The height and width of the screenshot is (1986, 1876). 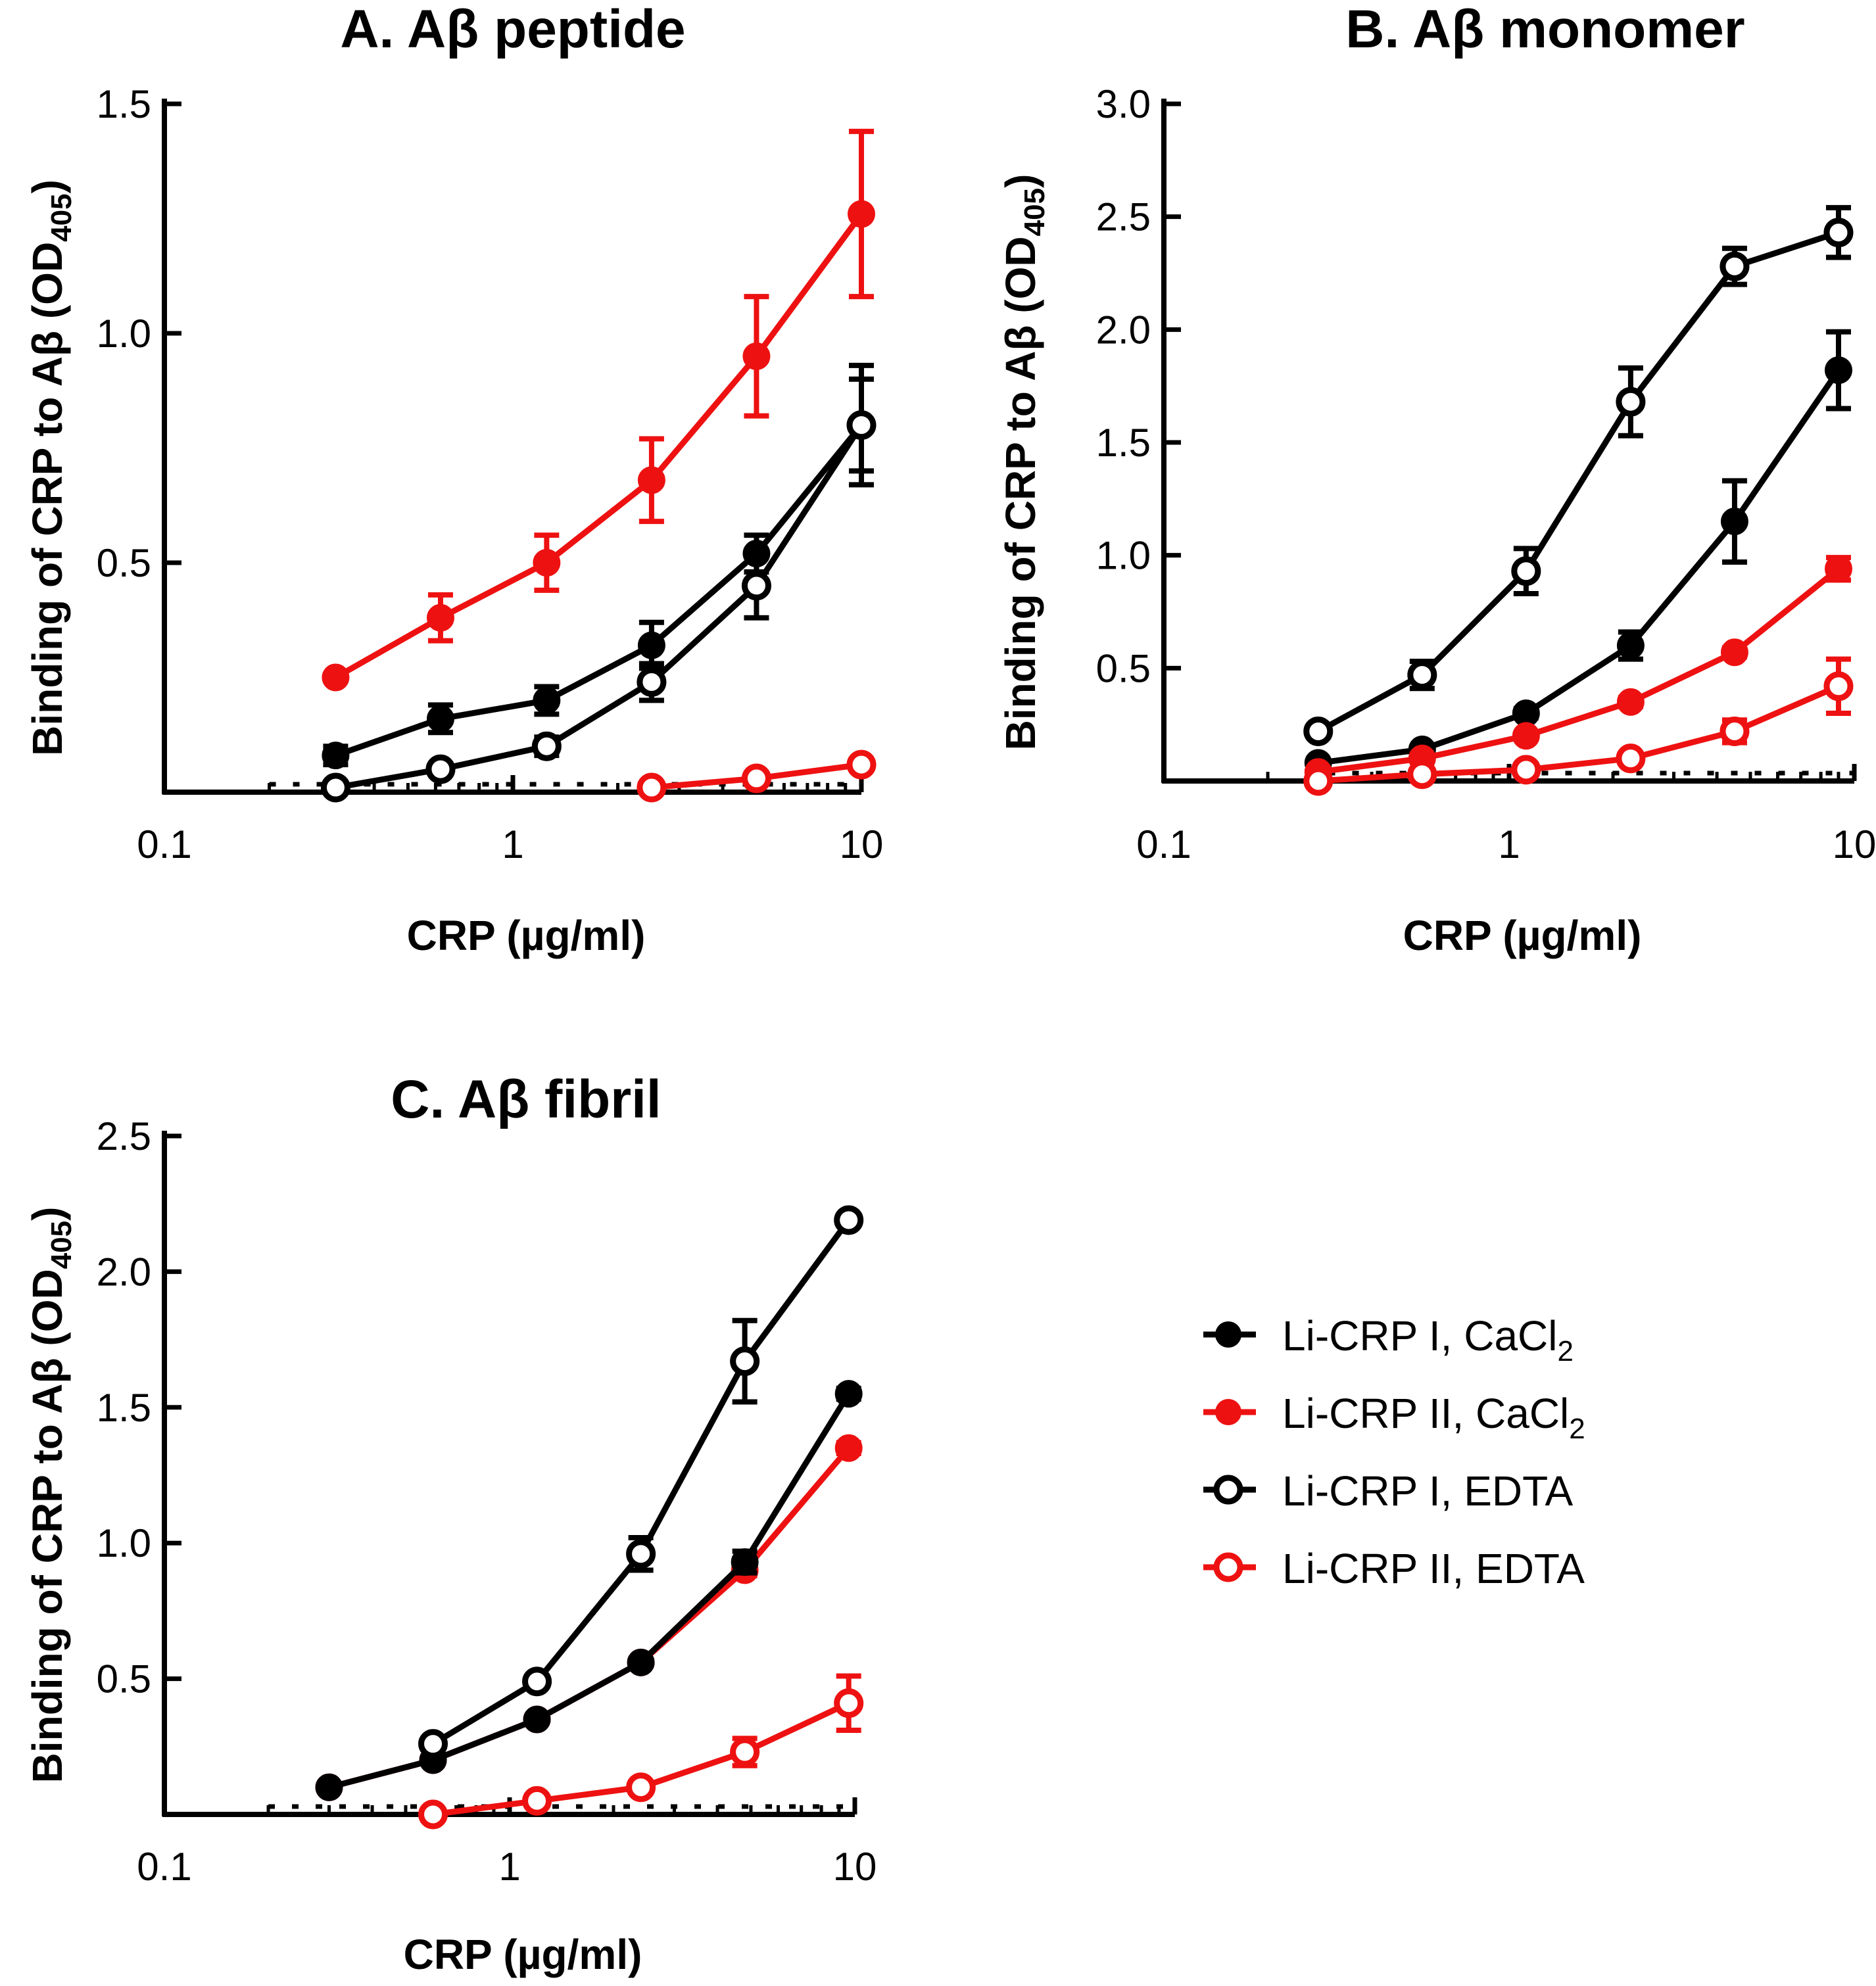 I want to click on x-tick-label: 1, so click(x=1509, y=844).